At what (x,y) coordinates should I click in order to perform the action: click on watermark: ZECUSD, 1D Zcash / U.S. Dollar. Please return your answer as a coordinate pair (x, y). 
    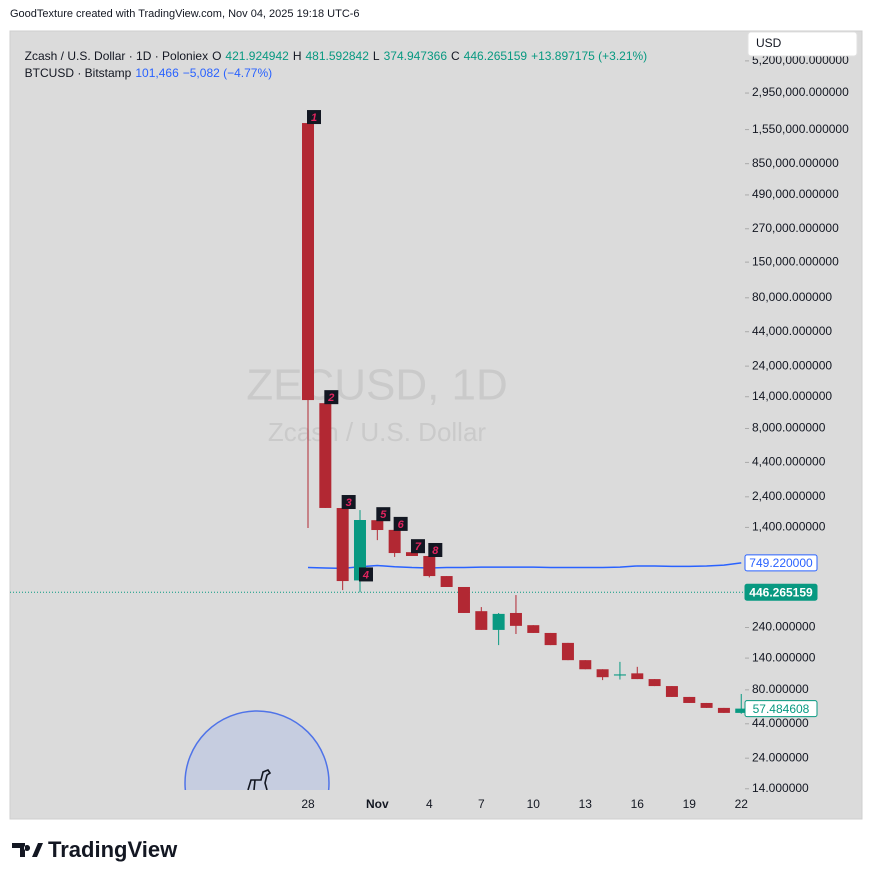
    Looking at the image, I should click on (377, 404).